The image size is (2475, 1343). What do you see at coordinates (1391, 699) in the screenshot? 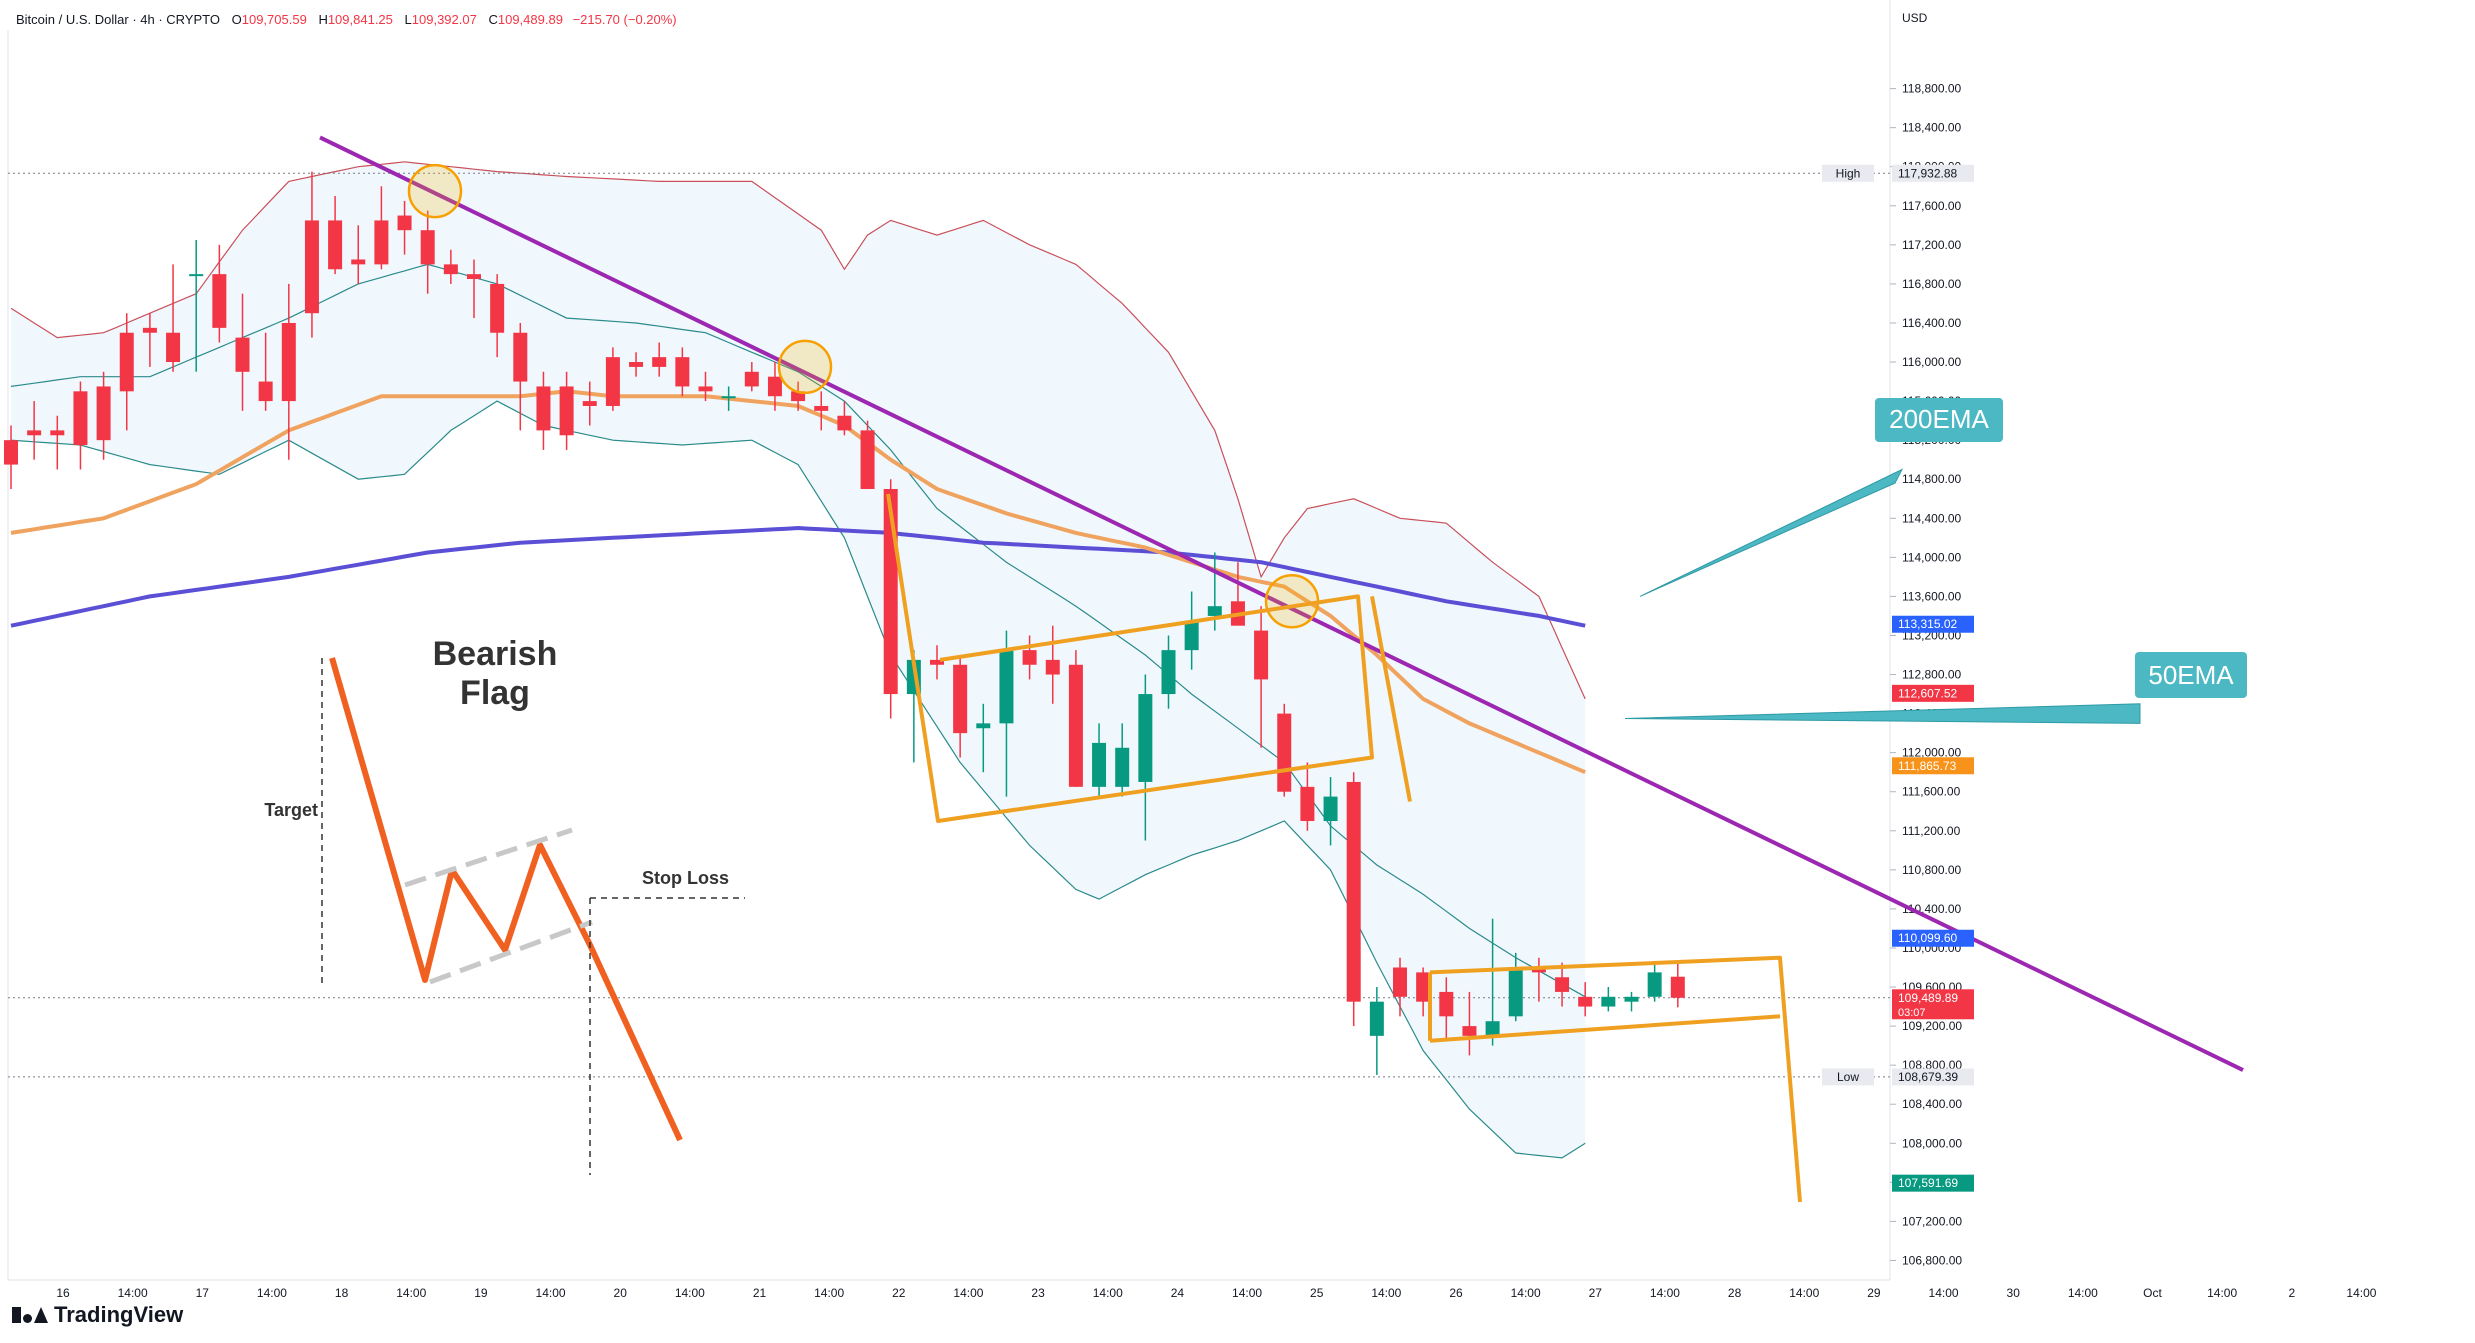
I see `first-flag-breakdown-leg` at bounding box center [1391, 699].